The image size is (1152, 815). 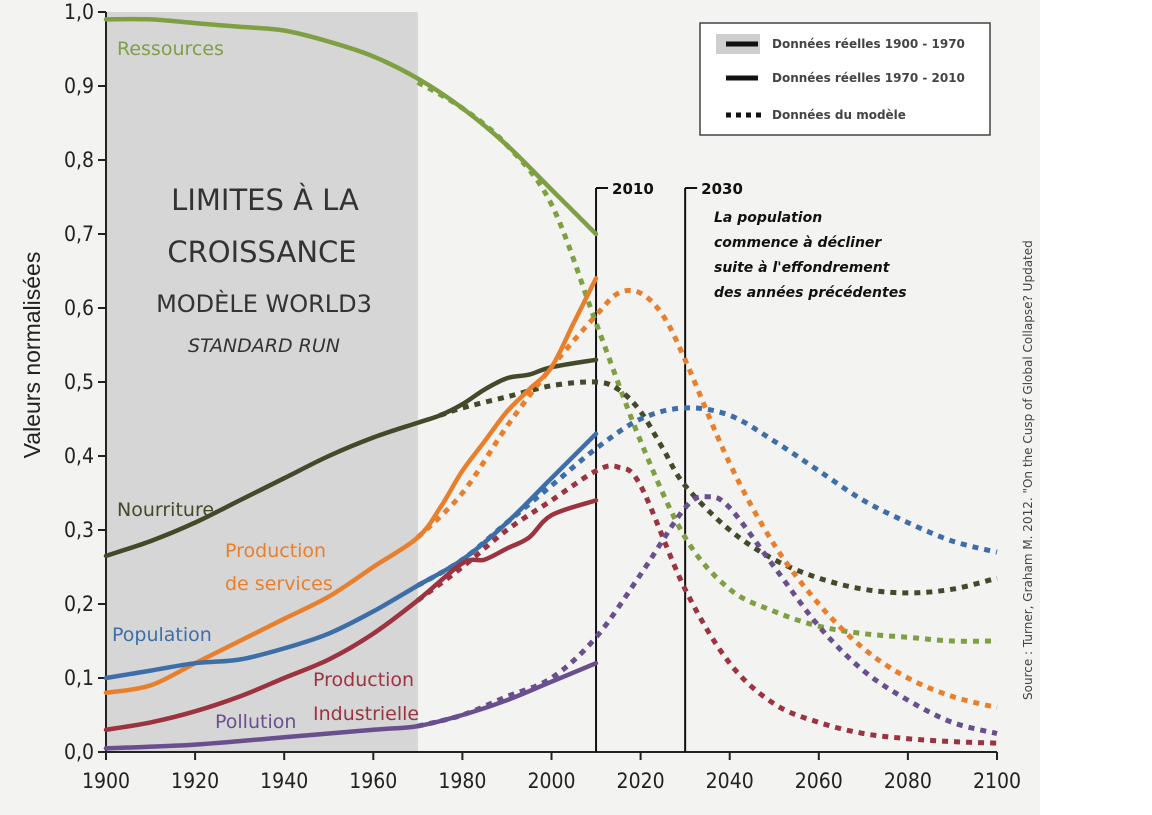 I want to click on y-tick-label: 0,7, so click(x=79, y=234).